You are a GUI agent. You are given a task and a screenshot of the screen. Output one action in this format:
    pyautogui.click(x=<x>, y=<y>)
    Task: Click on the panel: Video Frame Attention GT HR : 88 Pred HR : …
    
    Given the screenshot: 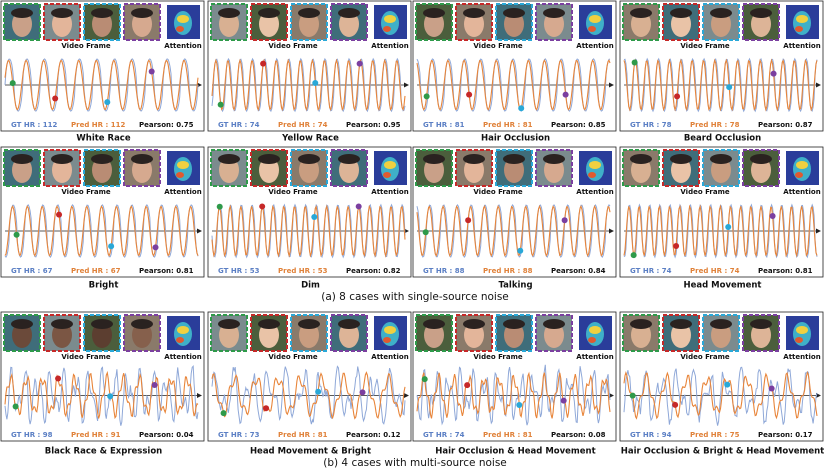 What is the action you would take?
    pyautogui.click(x=514, y=218)
    